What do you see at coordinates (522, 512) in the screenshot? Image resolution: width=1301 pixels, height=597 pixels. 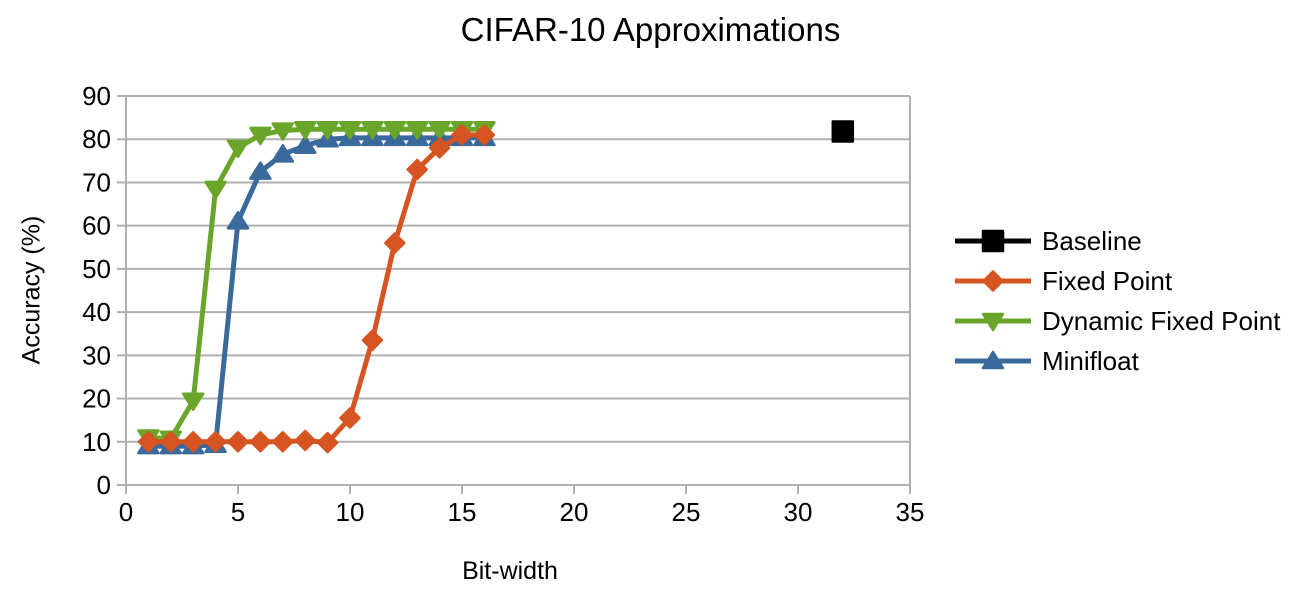 I see `x-tick-labels: 0 5 10 15 20 25 30 35` at bounding box center [522, 512].